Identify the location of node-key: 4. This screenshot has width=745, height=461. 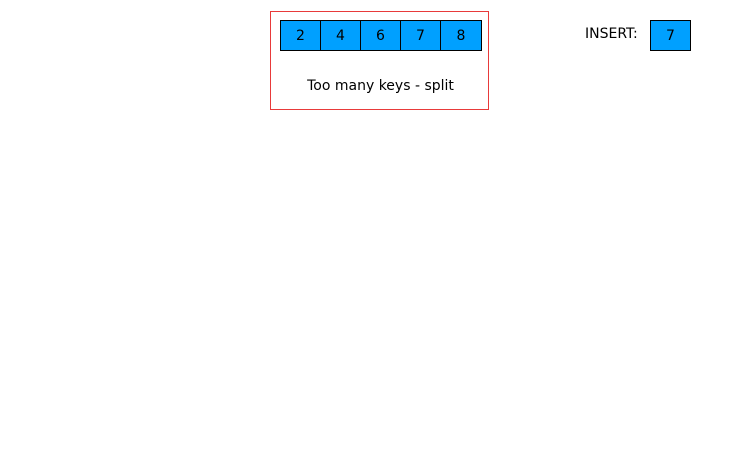
(341, 35).